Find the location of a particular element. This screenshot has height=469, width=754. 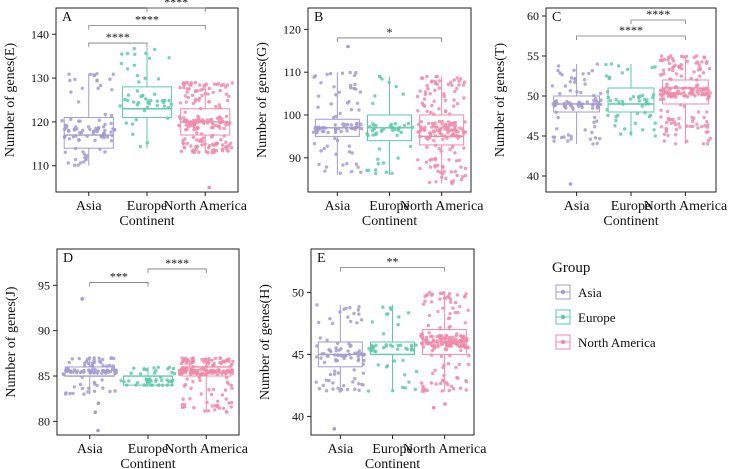

panel-letter: A is located at coordinates (67, 17).